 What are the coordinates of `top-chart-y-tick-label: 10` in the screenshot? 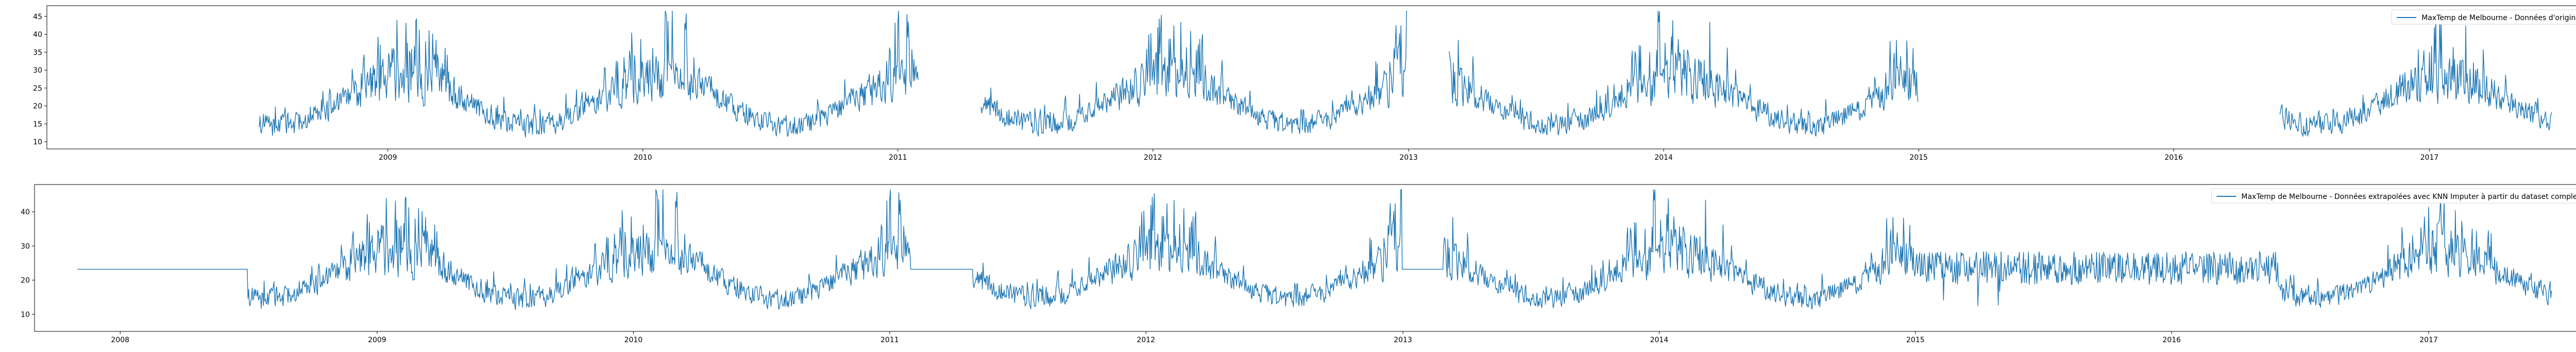 It's located at (37, 142).